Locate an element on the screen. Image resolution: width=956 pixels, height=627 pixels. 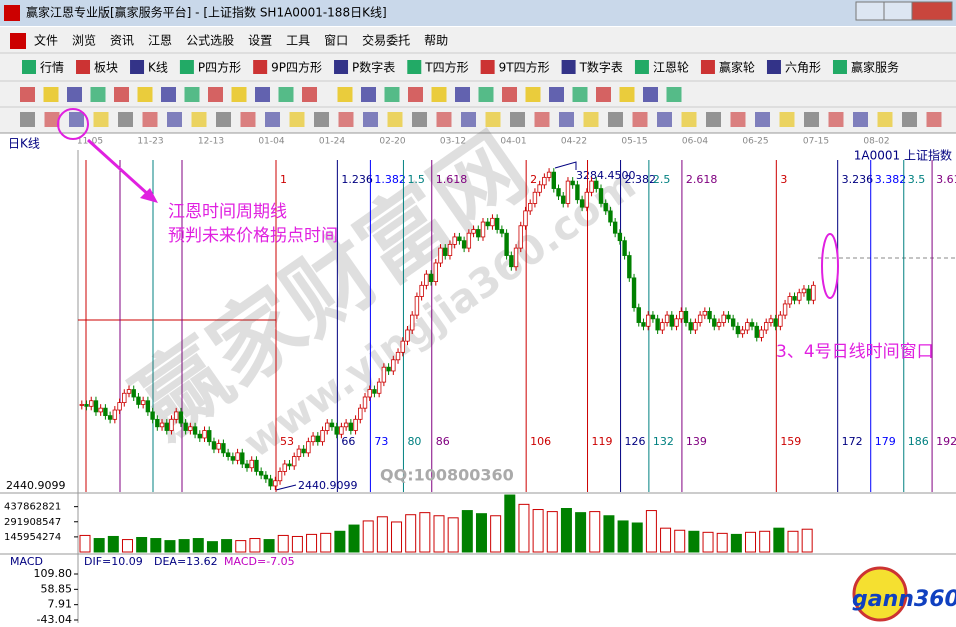
maximize-button is located at coordinates (898, 11).